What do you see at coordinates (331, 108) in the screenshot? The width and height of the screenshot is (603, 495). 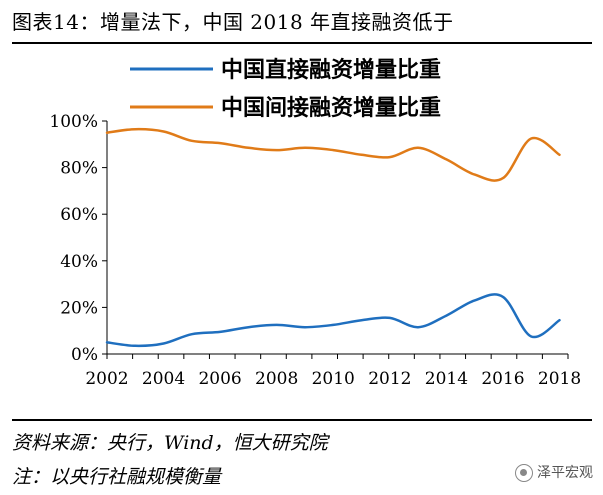 I see `legend-label-2: 中国间接融资增量比重` at bounding box center [331, 108].